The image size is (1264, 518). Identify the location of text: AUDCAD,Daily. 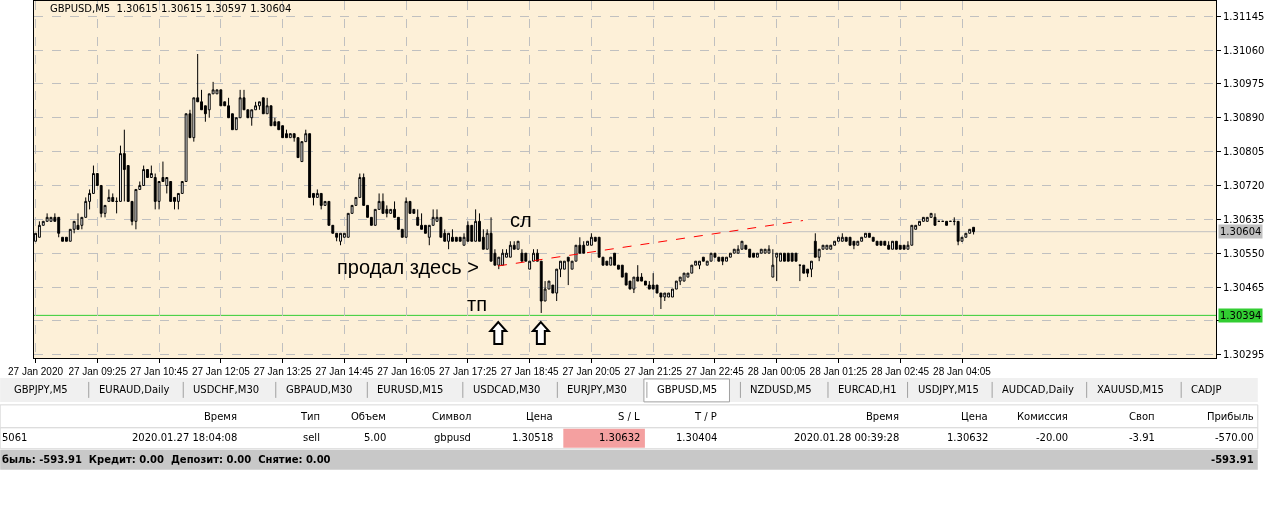
(1038, 389).